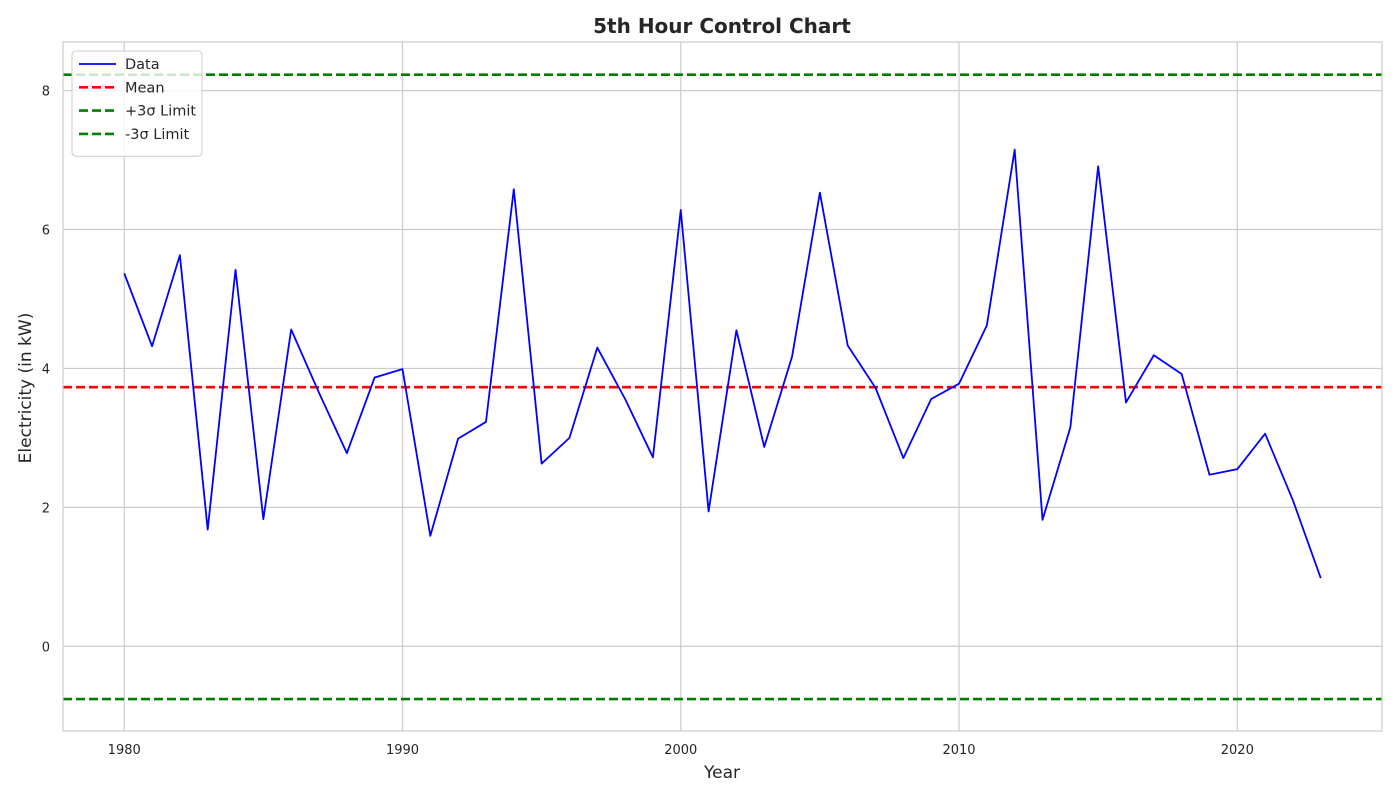  I want to click on y-tick-label: 0, so click(46, 647).